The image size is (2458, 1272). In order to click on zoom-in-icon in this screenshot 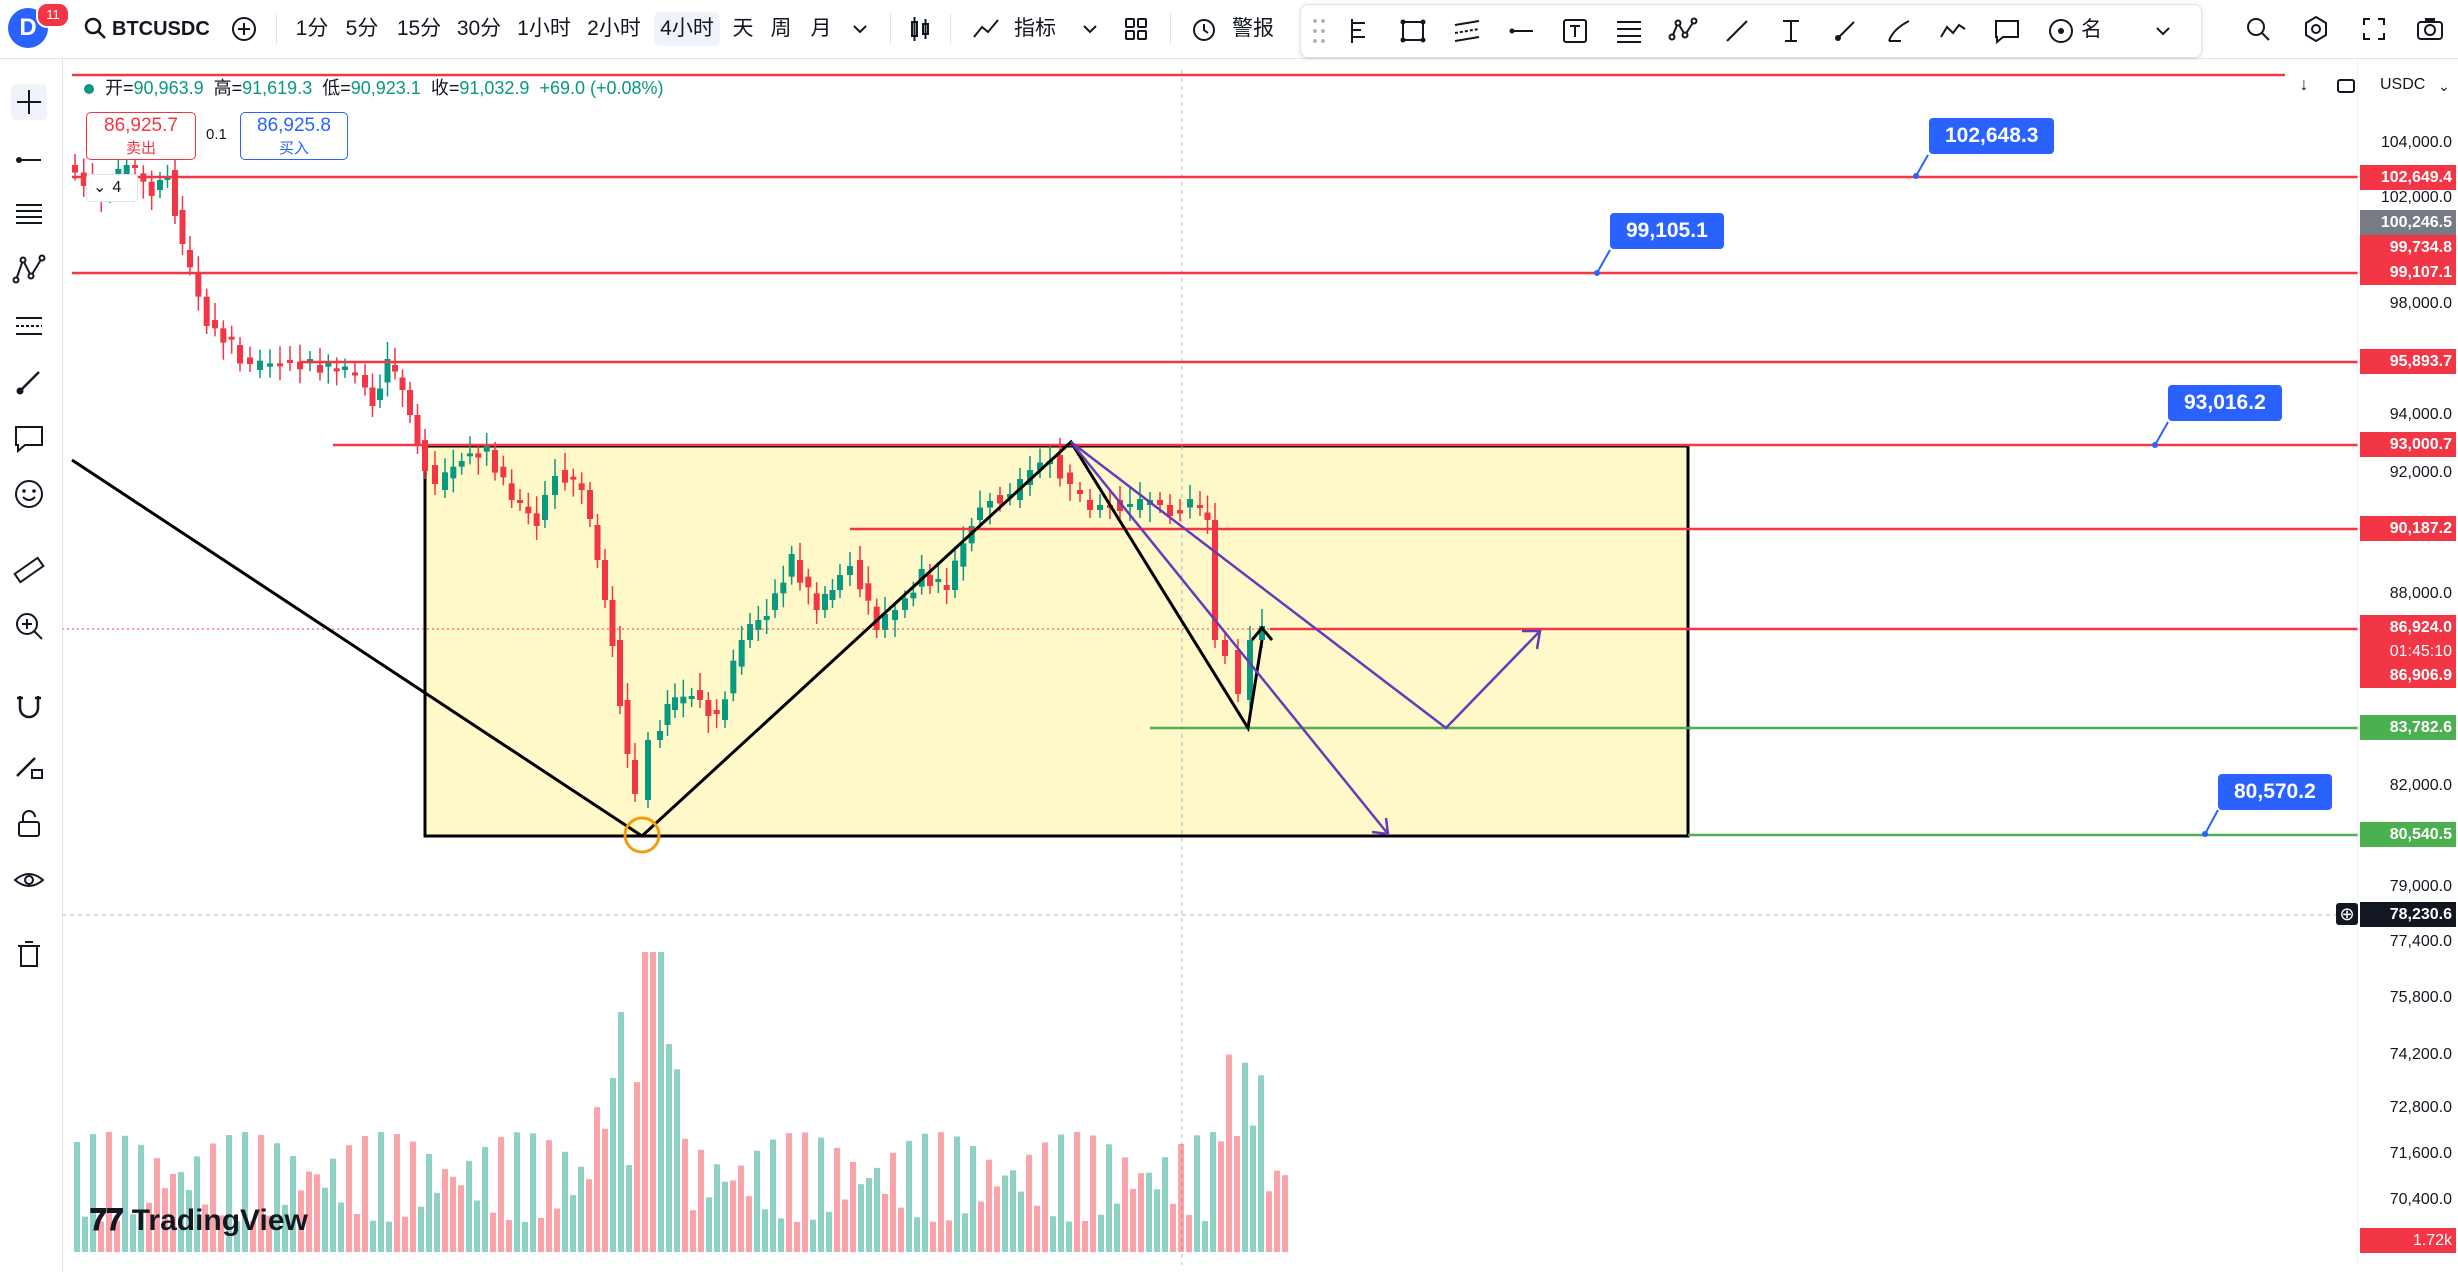, I will do `click(29, 626)`.